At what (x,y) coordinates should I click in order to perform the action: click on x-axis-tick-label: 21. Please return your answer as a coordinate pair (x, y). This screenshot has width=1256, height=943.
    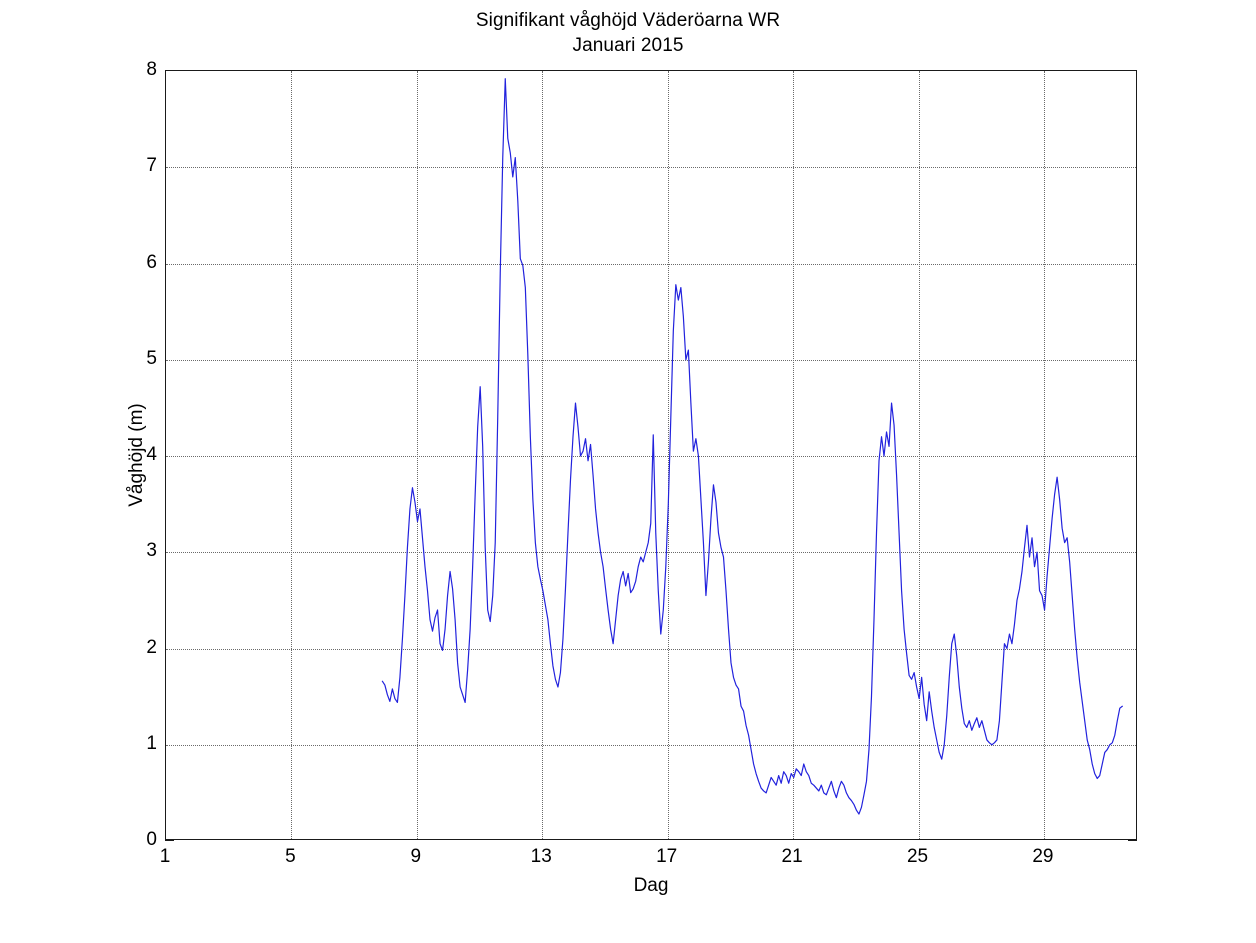
    Looking at the image, I should click on (792, 856).